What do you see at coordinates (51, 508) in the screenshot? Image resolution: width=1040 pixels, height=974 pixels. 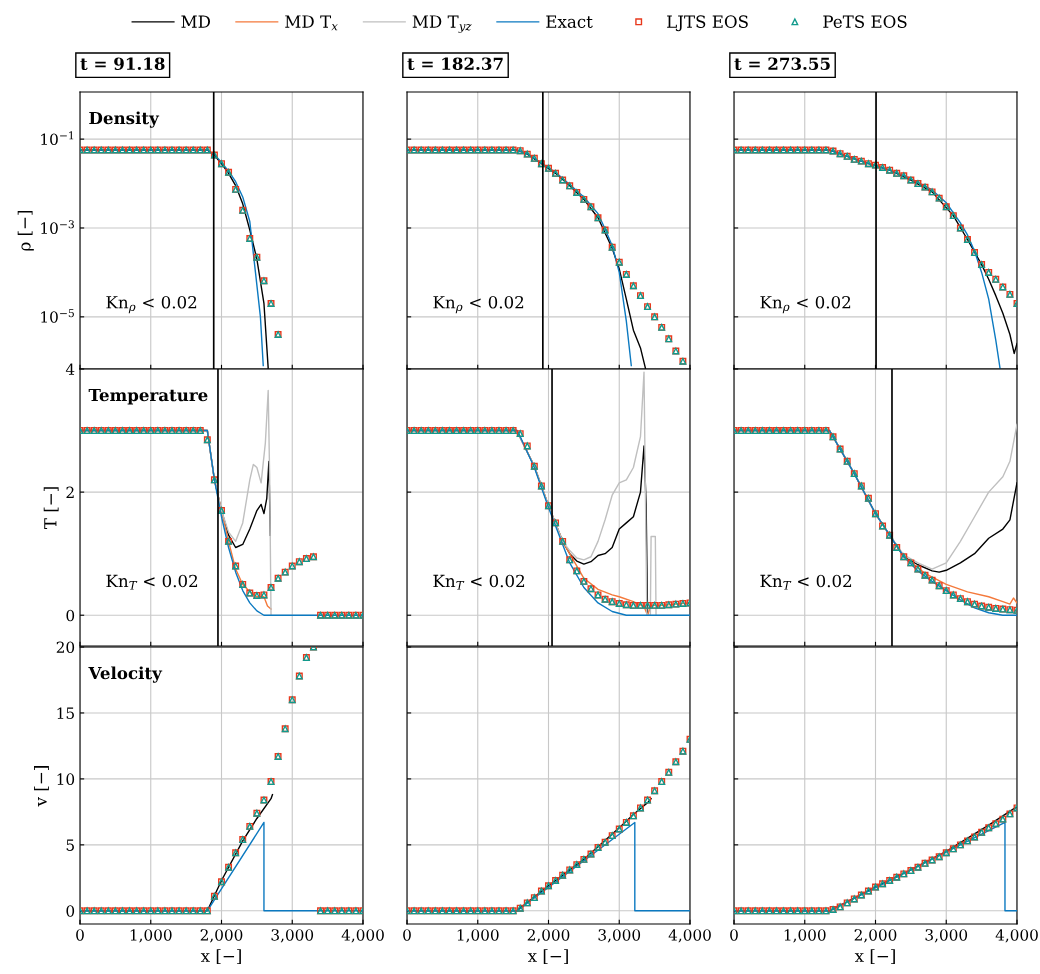 I see `y-axis-title: T [−]` at bounding box center [51, 508].